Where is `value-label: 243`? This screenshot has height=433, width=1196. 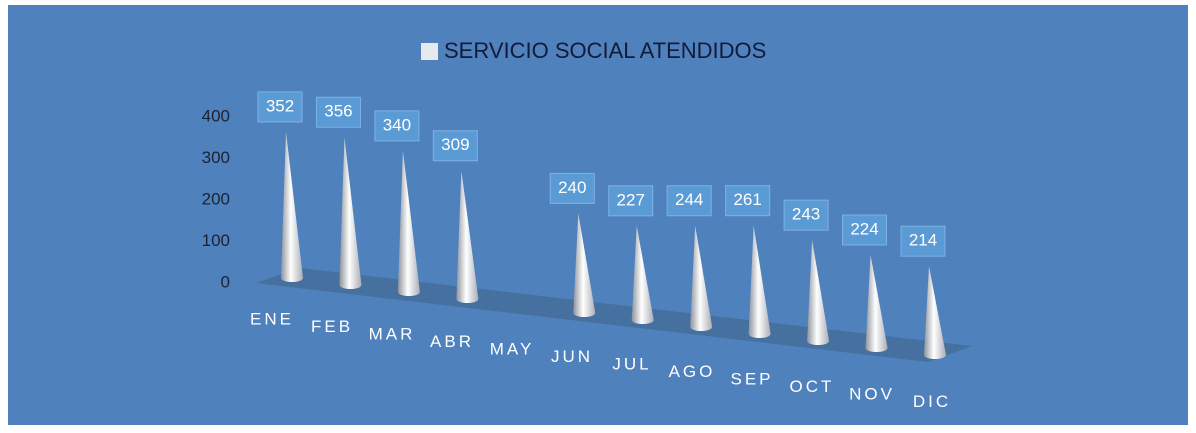
value-label: 243 is located at coordinates (806, 214).